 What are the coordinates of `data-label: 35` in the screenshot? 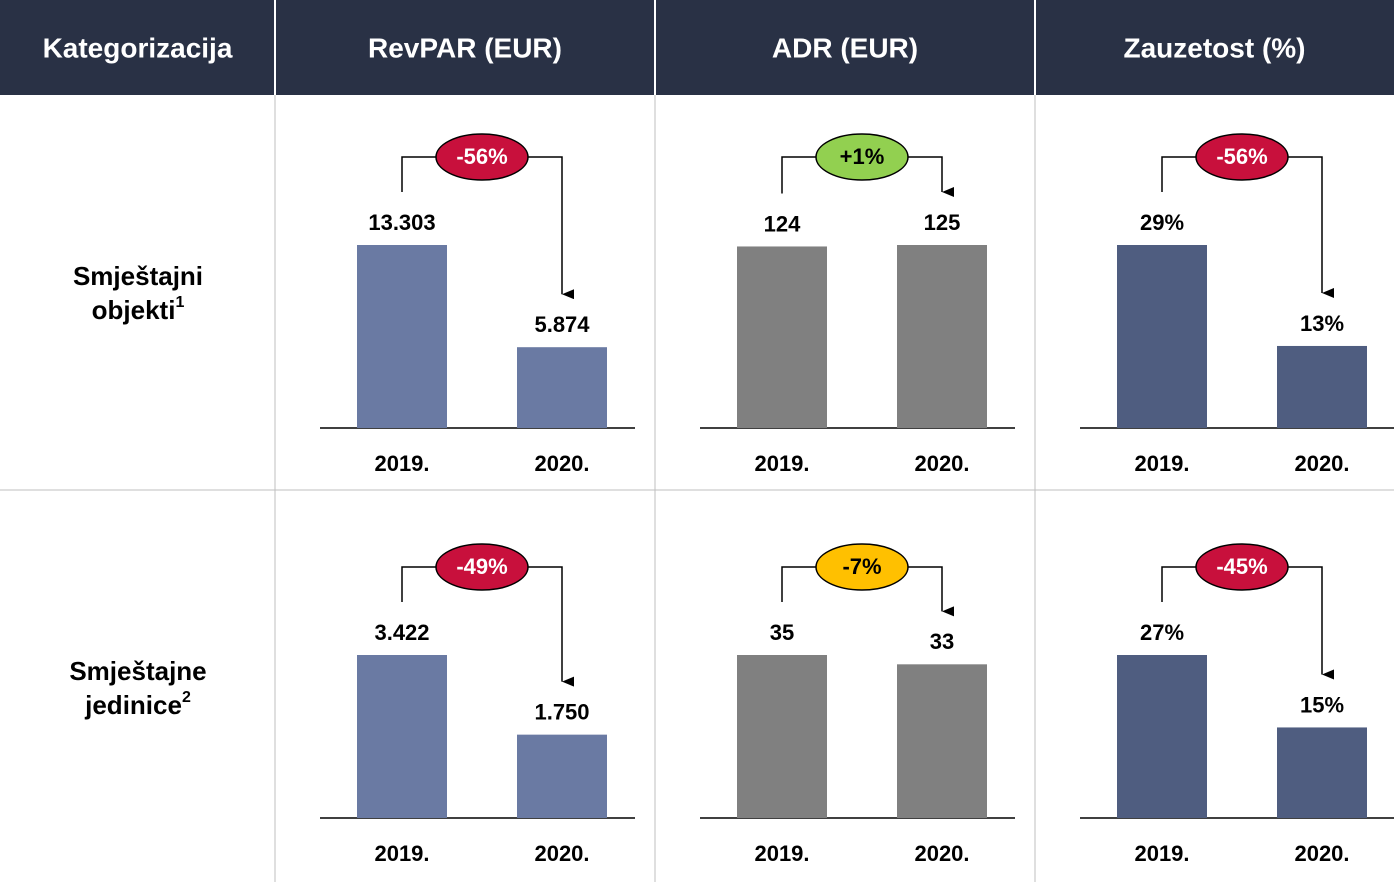 It's located at (782, 632).